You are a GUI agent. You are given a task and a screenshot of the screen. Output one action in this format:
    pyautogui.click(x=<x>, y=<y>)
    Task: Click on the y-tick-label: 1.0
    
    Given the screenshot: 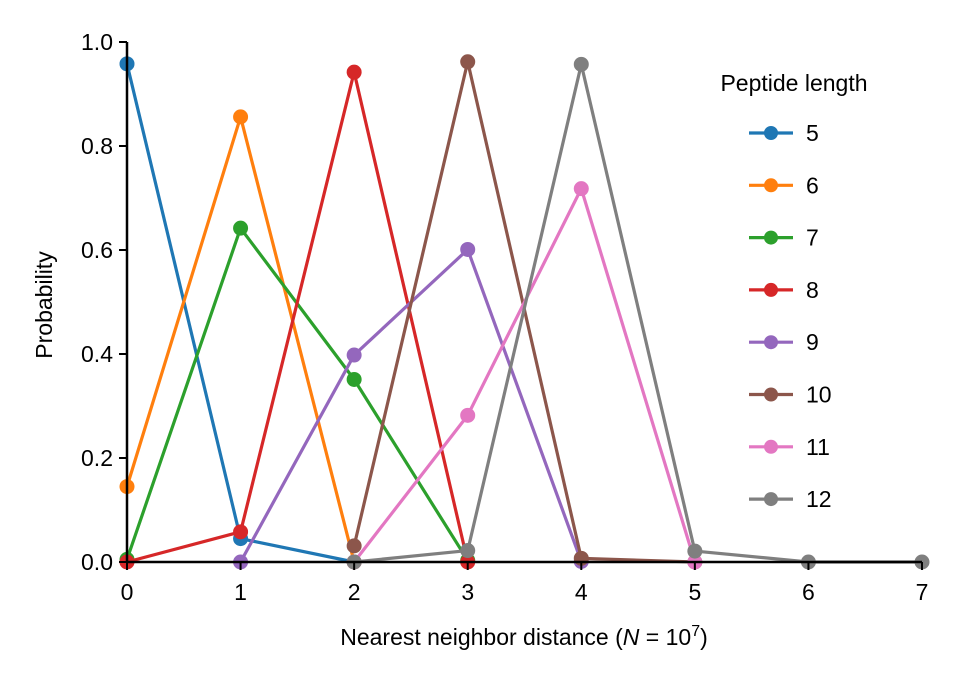 What is the action you would take?
    pyautogui.click(x=97, y=42)
    